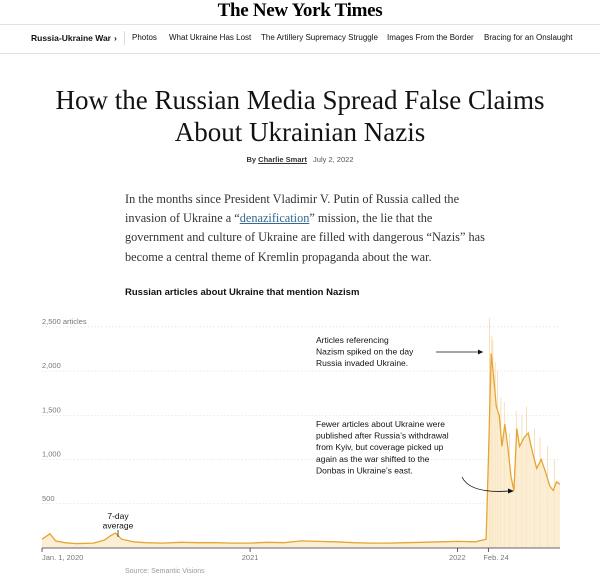 The height and width of the screenshot is (586, 600). I want to click on annotation-2-line-0: 7-day, so click(118, 516).